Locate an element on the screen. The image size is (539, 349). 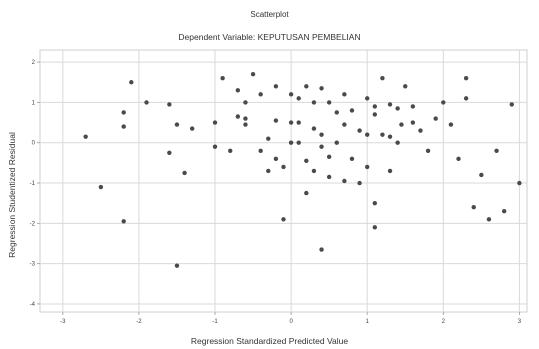
y-tick-label: 2 is located at coordinates (34, 63).